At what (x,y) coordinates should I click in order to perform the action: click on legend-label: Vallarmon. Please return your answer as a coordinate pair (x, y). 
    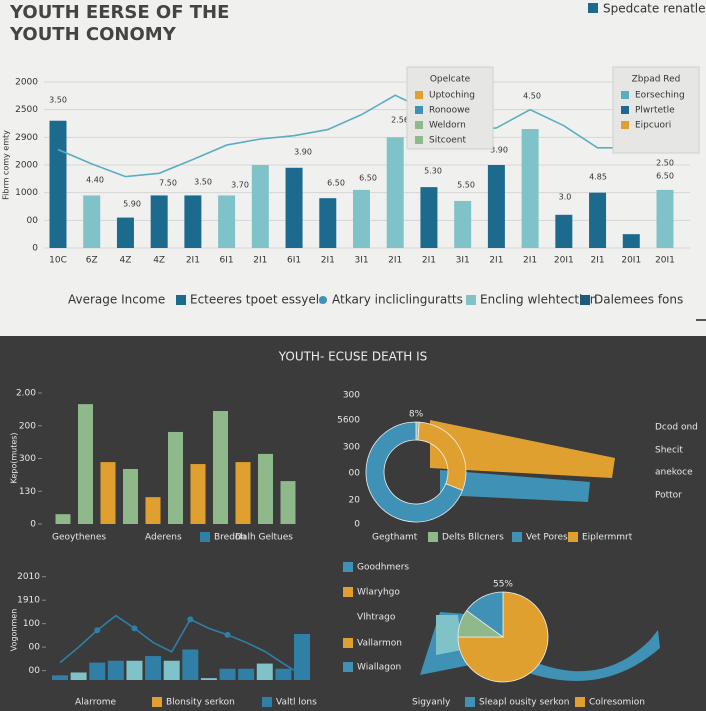
    Looking at the image, I should click on (379, 644).